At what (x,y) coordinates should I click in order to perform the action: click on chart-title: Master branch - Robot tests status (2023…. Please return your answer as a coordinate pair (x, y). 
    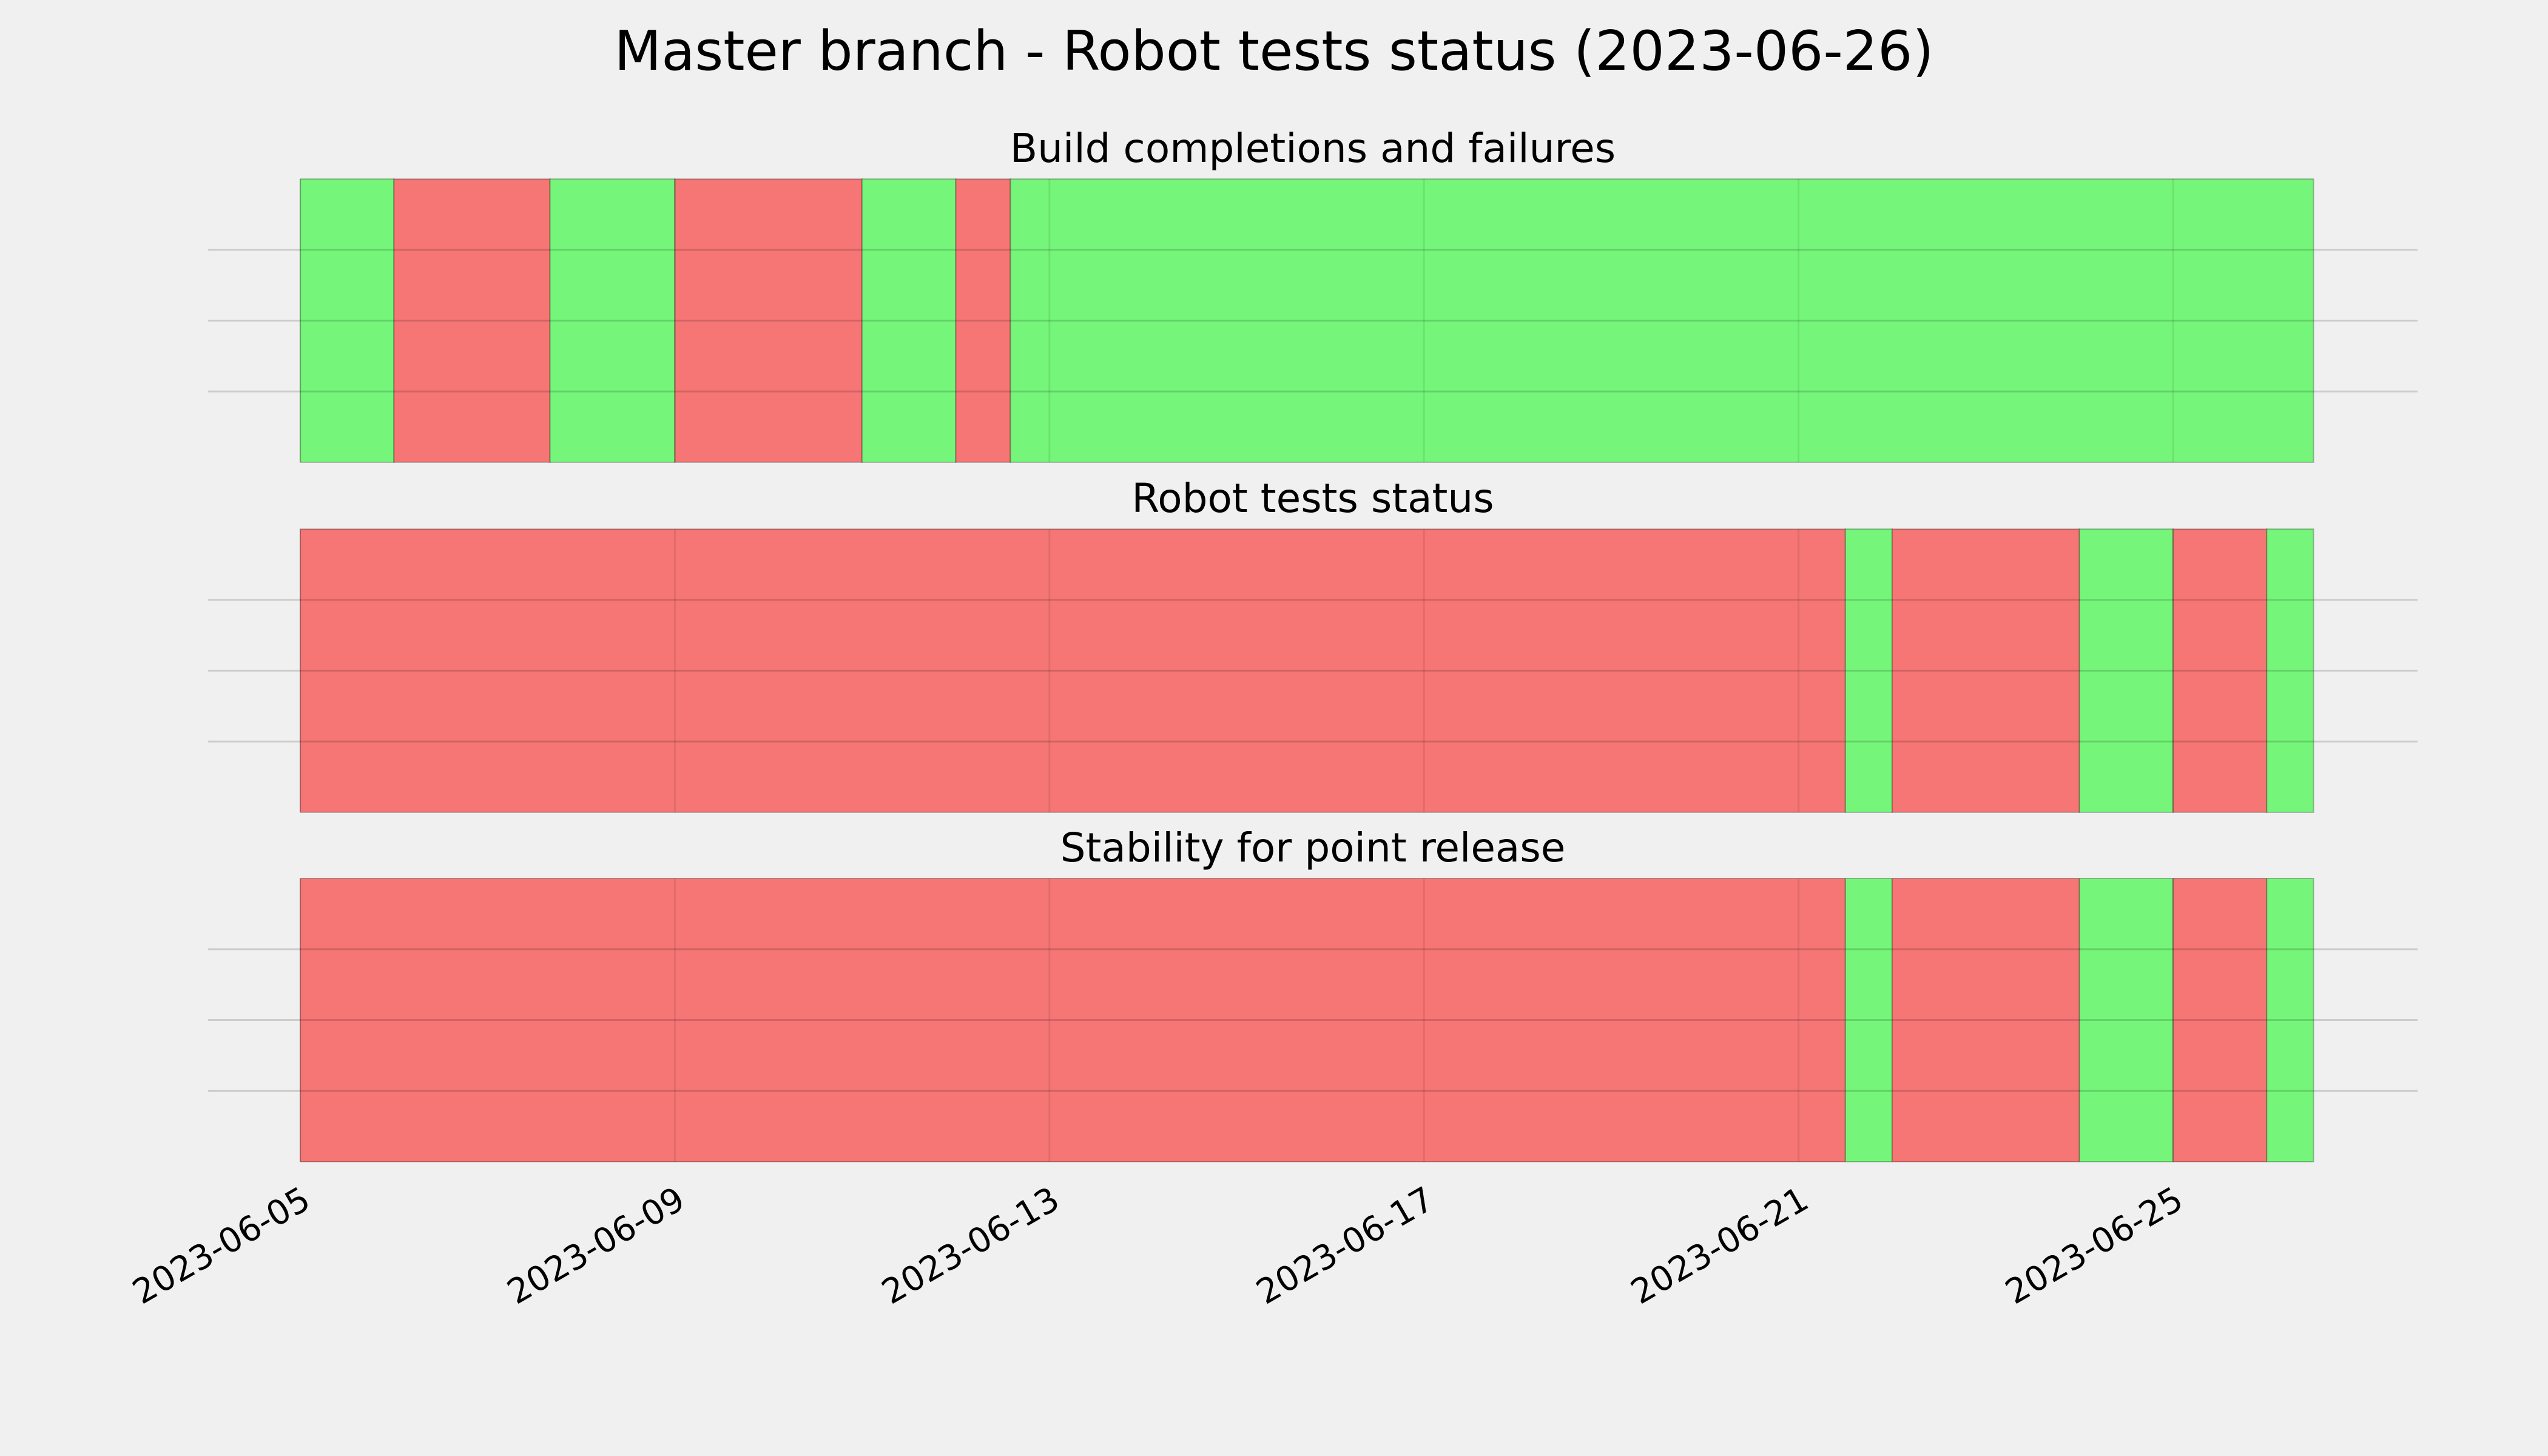
    Looking at the image, I should click on (1274, 51).